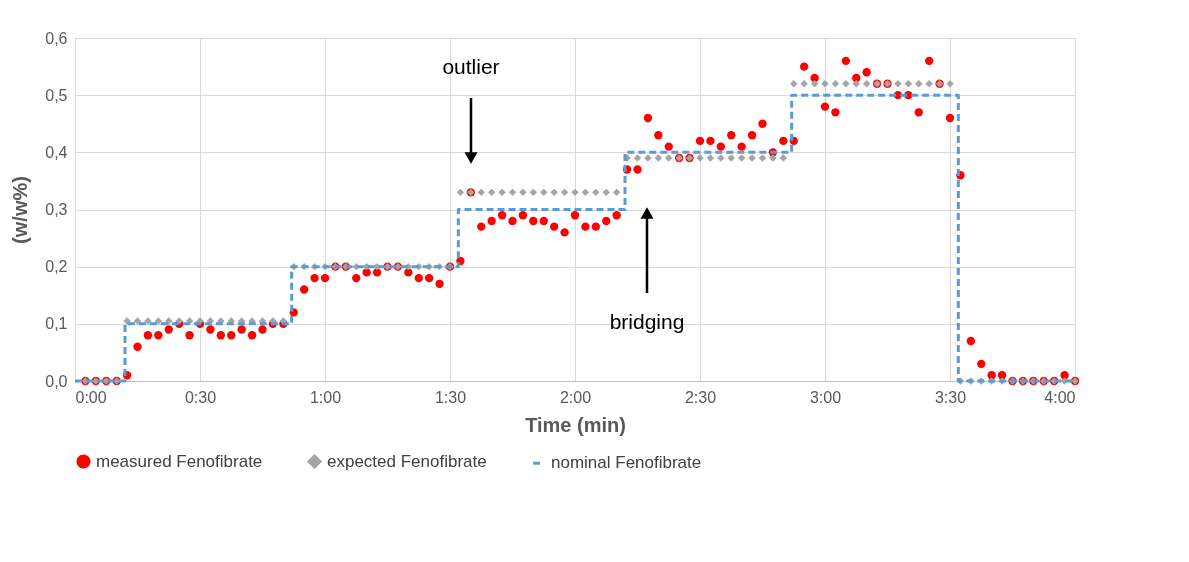  What do you see at coordinates (471, 66) in the screenshot?
I see `annotation: outlier` at bounding box center [471, 66].